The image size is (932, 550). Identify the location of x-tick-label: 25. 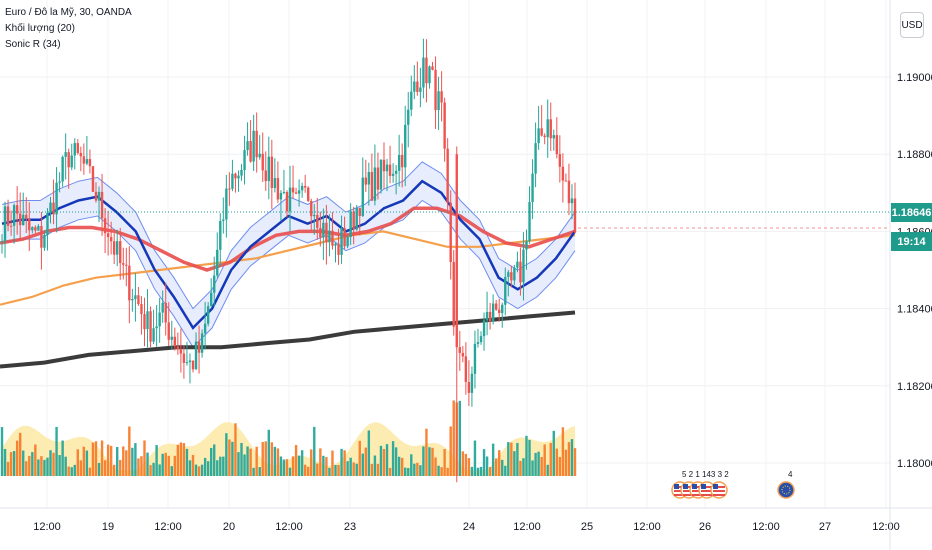
(587, 527).